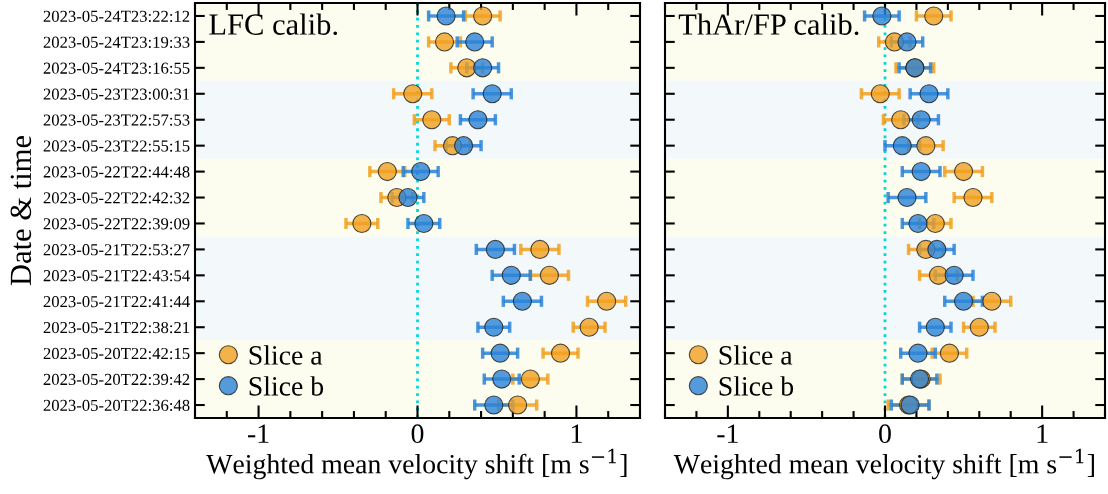 This screenshot has width=1108, height=494. Describe the element at coordinates (116, 68) in the screenshot. I see `y-tick-label: 2023-05-24T23:16:55` at that location.